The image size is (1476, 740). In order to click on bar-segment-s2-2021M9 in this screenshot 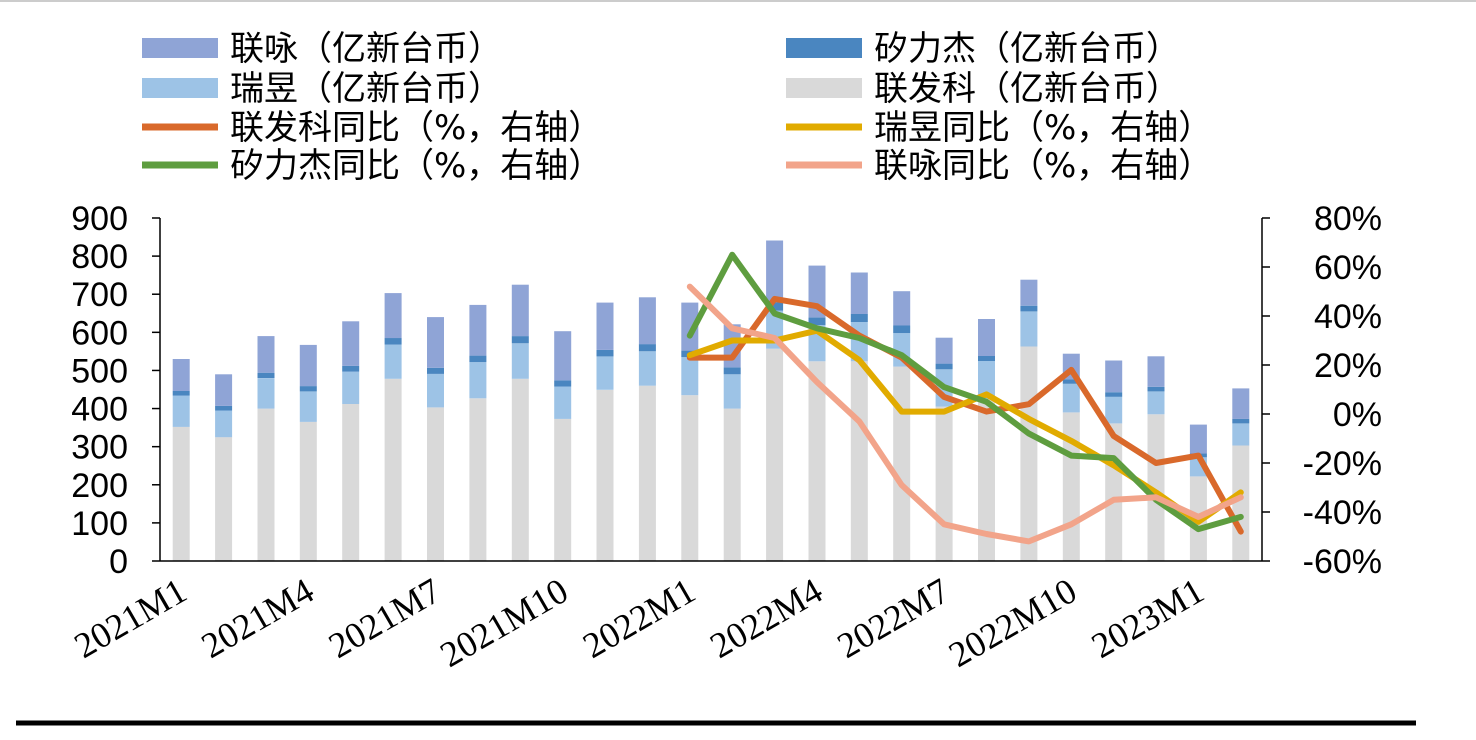, I will do `click(520, 340)`.